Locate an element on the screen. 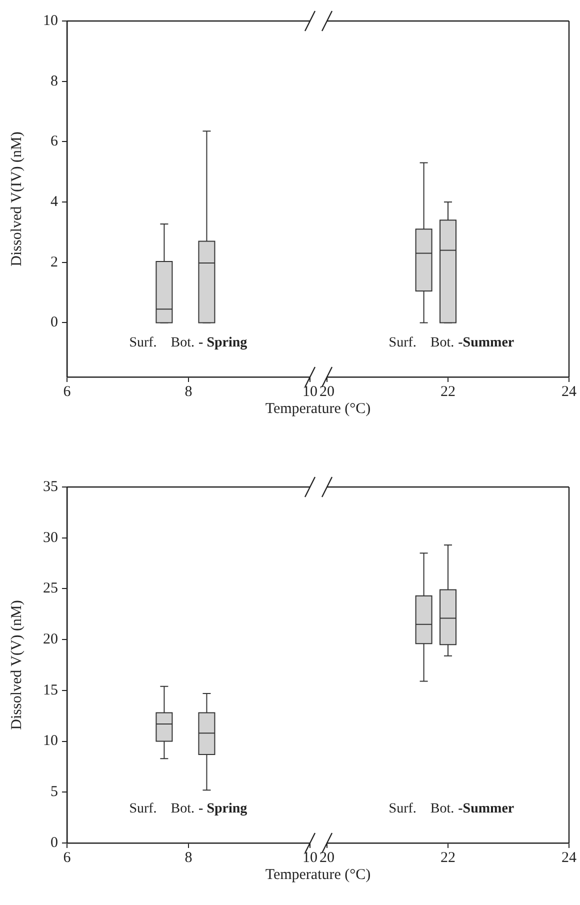 Image resolution: width=580 pixels, height=905 pixels. y-tick-label: 15 is located at coordinates (50, 690).